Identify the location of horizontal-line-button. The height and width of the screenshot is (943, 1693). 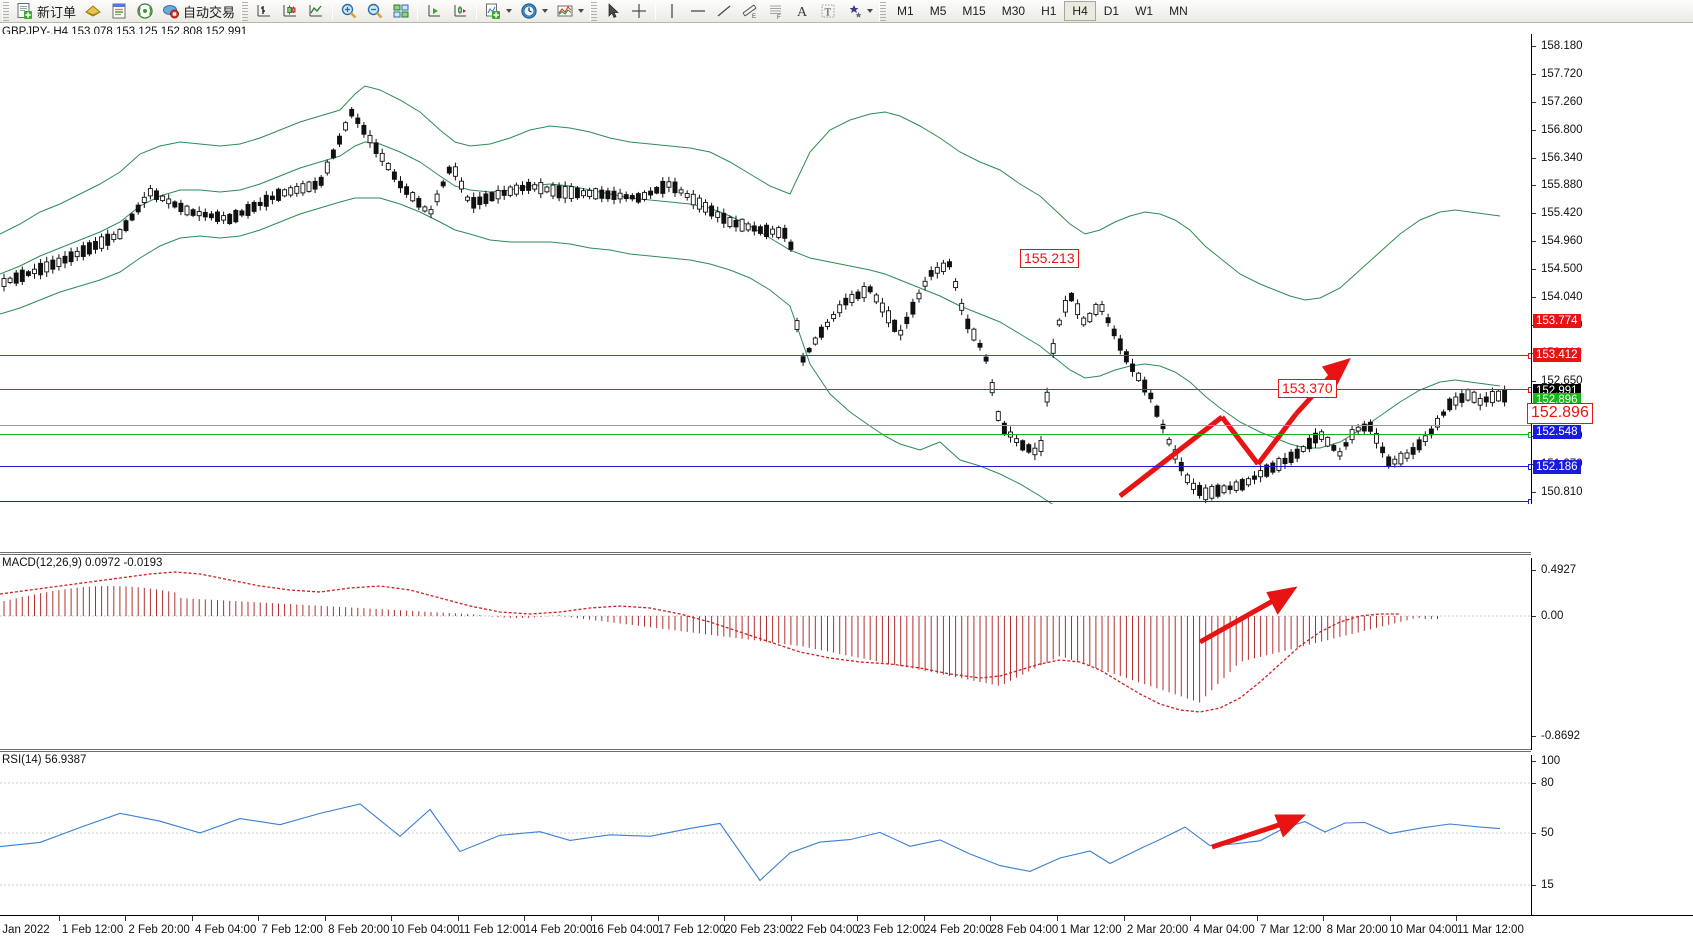
(698, 11).